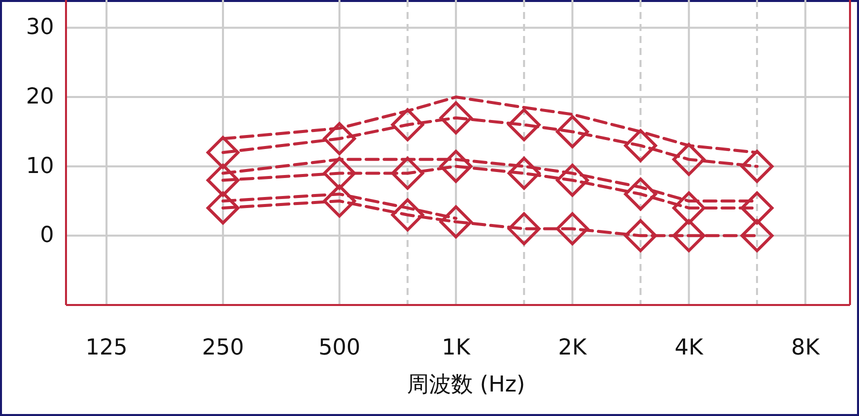  What do you see at coordinates (805, 348) in the screenshot?
I see `x-tick-label: 8K` at bounding box center [805, 348].